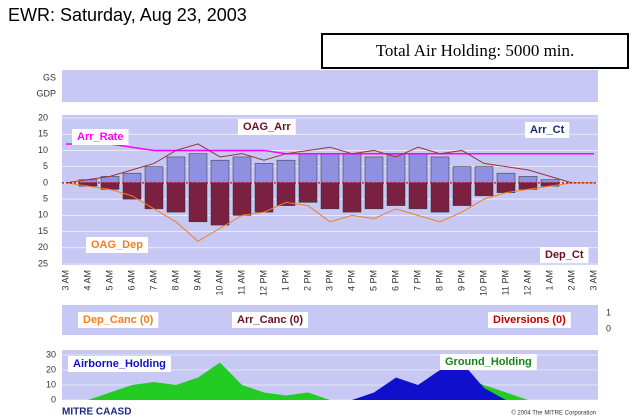 Image resolution: width=636 pixels, height=419 pixels. What do you see at coordinates (483, 283) in the screenshot?
I see `x-tick-label: 10 PM` at bounding box center [483, 283].